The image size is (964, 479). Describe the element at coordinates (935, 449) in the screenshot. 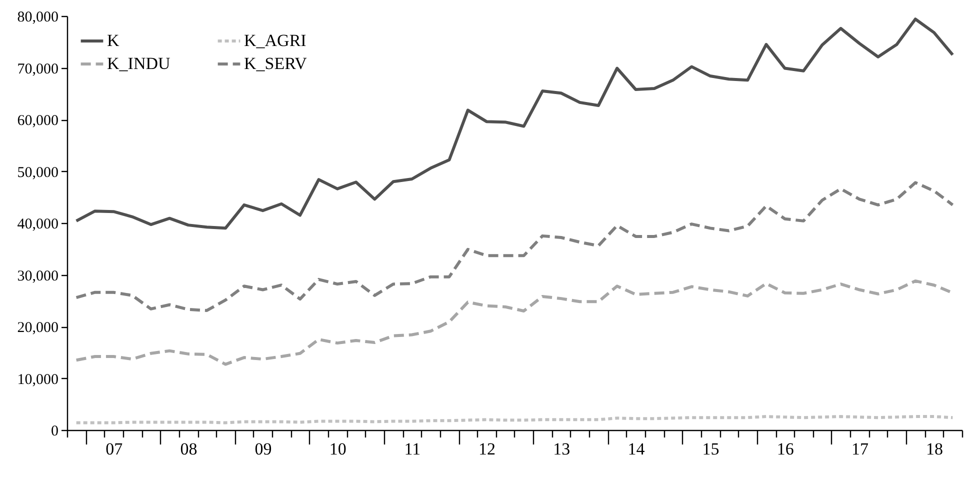

I see `x-tick-label: 18` at that location.